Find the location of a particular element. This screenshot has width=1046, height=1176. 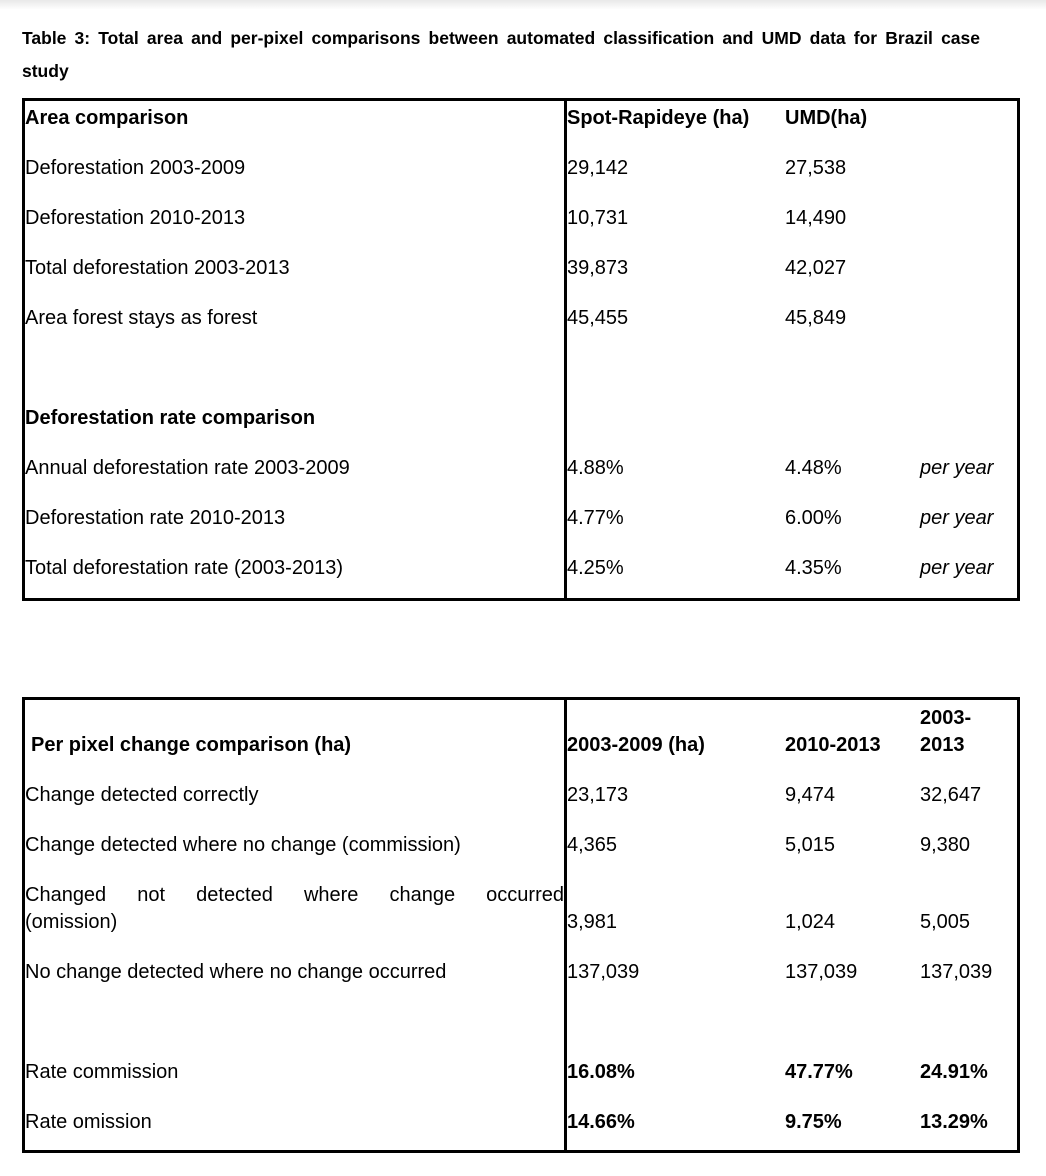

value-2003-2009: 23,173 is located at coordinates (598, 795).